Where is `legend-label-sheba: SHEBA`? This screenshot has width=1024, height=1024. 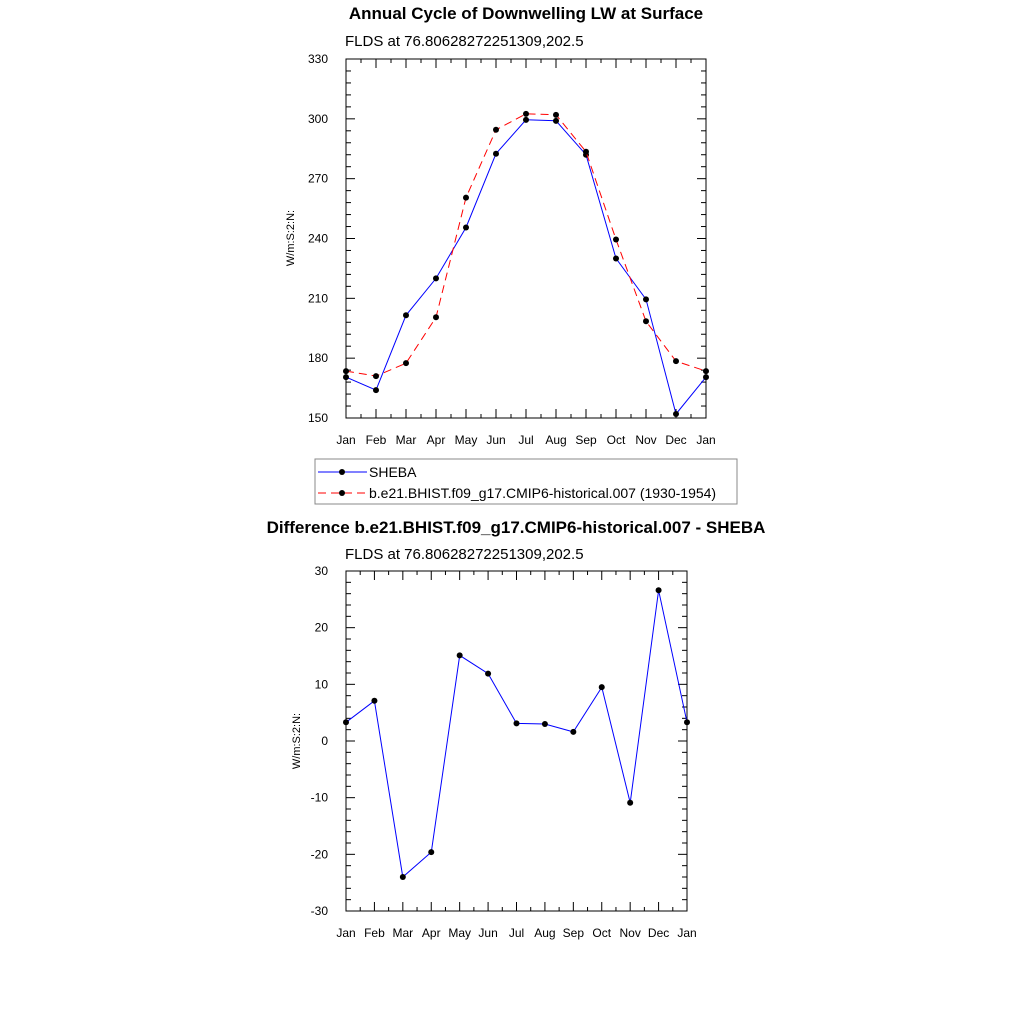 legend-label-sheba: SHEBA is located at coordinates (393, 472).